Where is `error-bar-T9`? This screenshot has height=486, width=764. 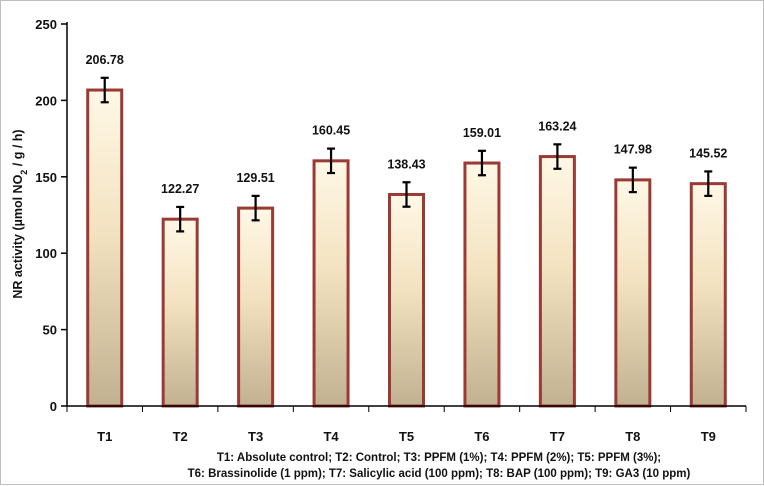 error-bar-T9 is located at coordinates (708, 183).